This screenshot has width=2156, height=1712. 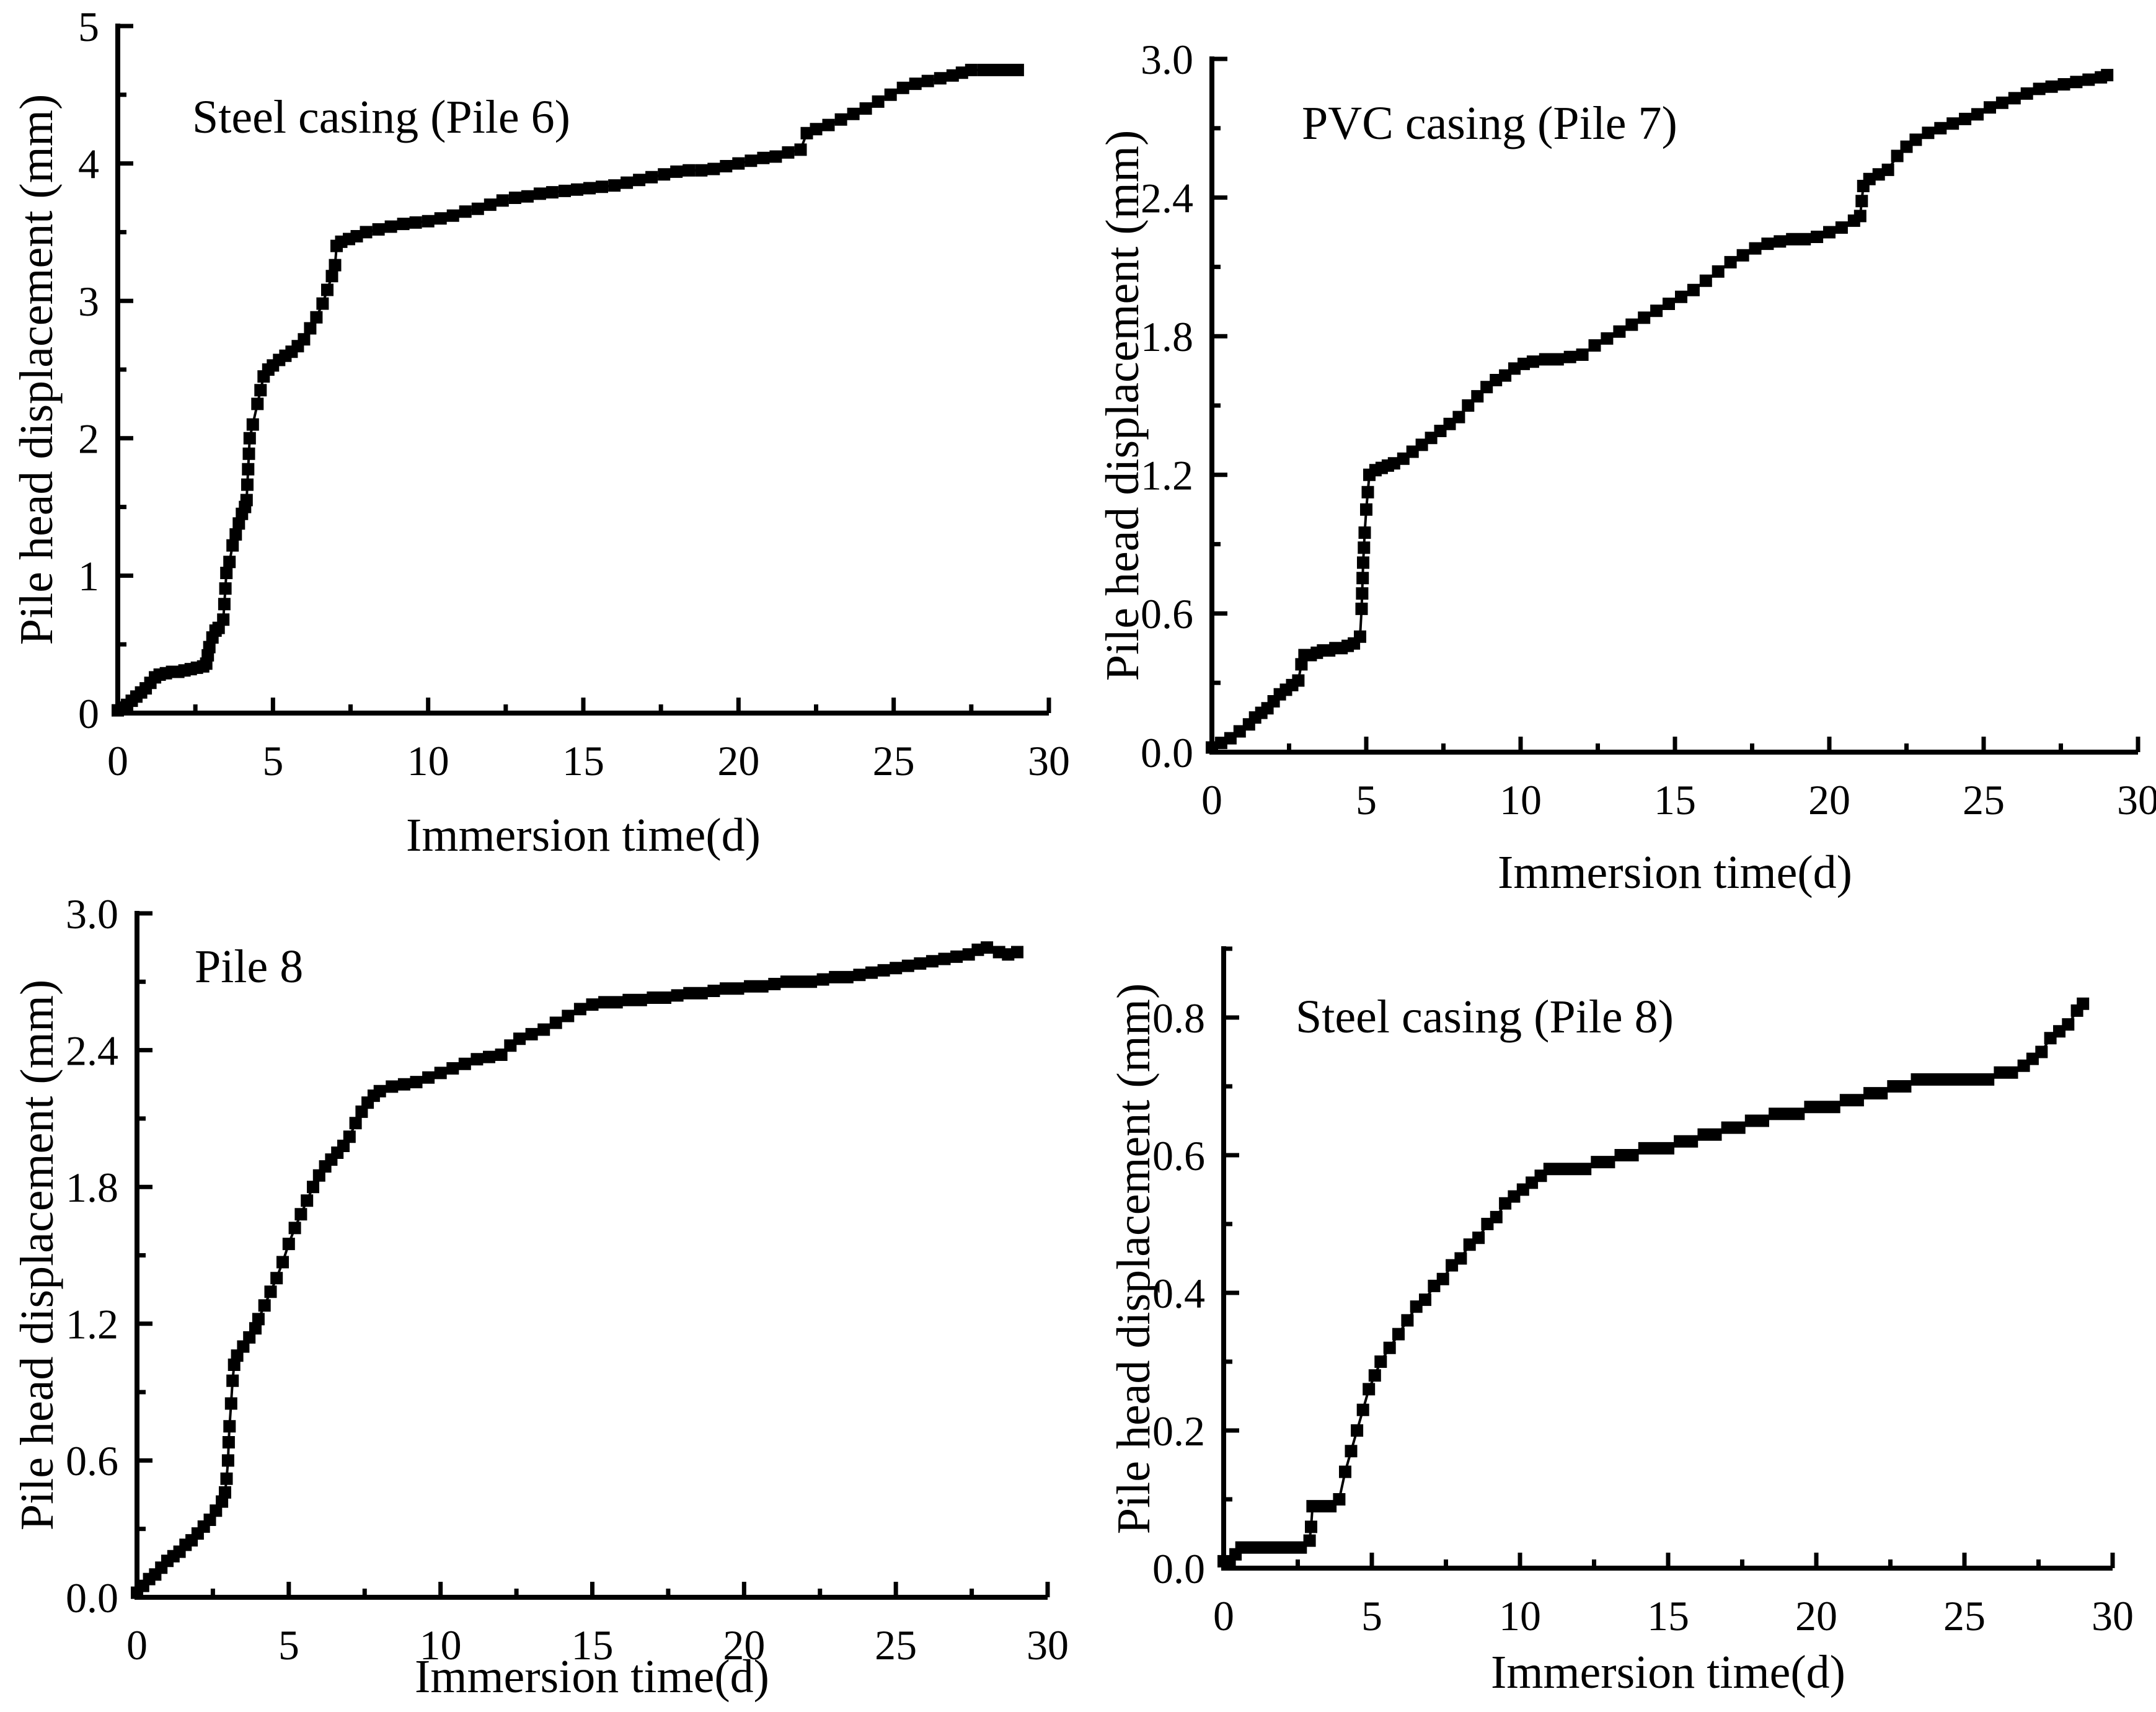 What do you see at coordinates (1490, 123) in the screenshot?
I see `panel-title-pvc-casing-pile-7: PVC casing (Pile 7)` at bounding box center [1490, 123].